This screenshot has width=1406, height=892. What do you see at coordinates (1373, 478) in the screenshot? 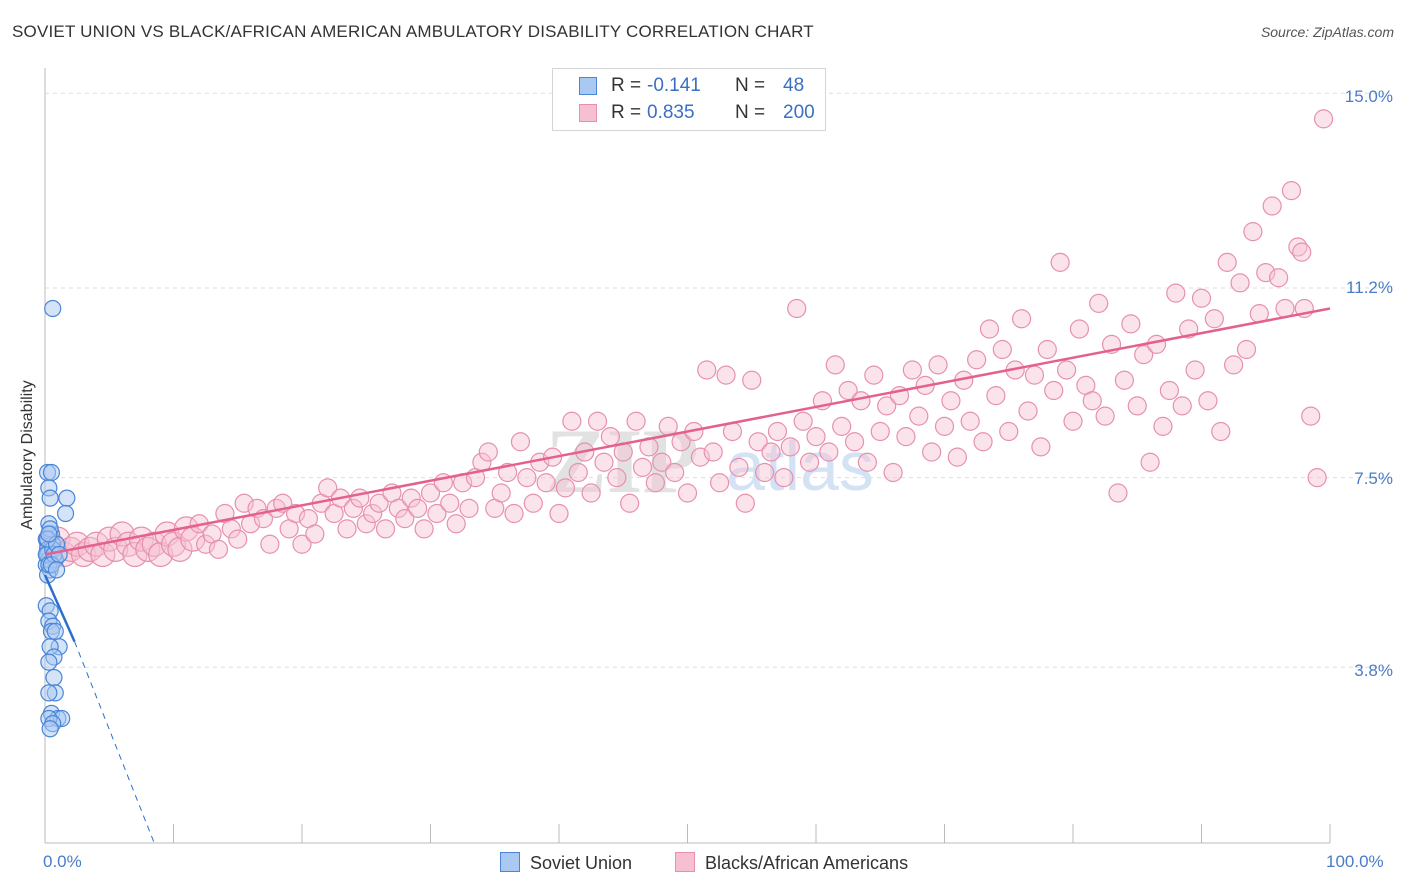
I see `y-tick-label: 7.5%` at bounding box center [1373, 478].